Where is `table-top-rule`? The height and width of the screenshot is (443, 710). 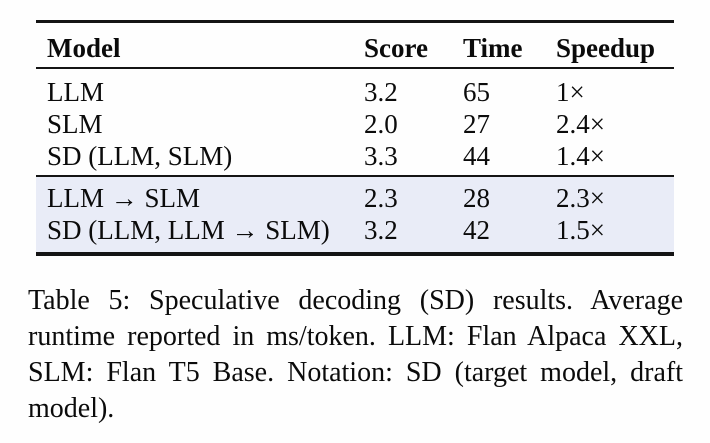
table-top-rule is located at coordinates (355, 21).